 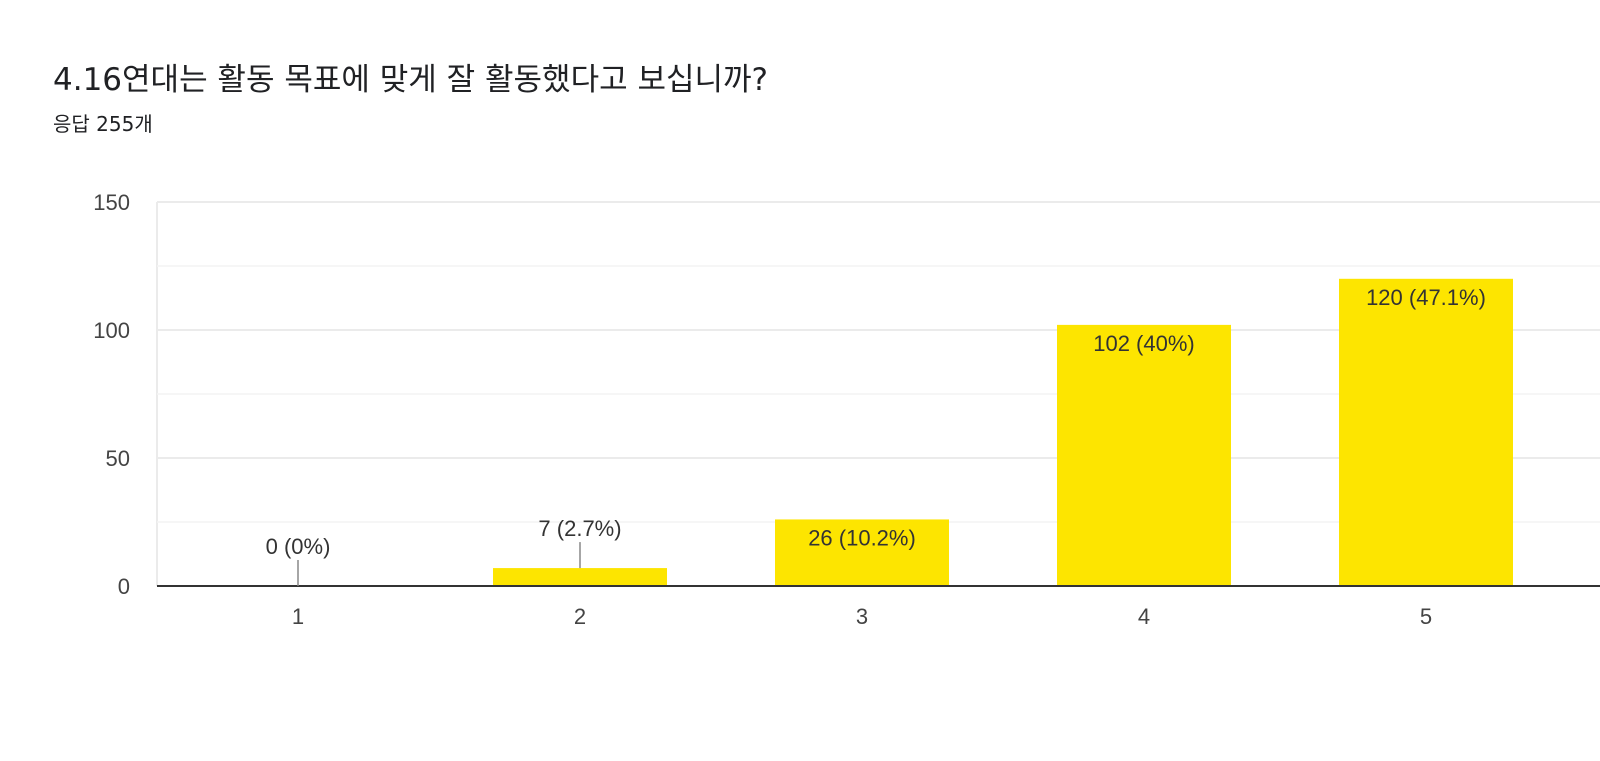 What do you see at coordinates (410, 80) in the screenshot?
I see `chart-title: 4.16연대는 활동 목표에 맞게 잘 활동했다고 보십니까?` at bounding box center [410, 80].